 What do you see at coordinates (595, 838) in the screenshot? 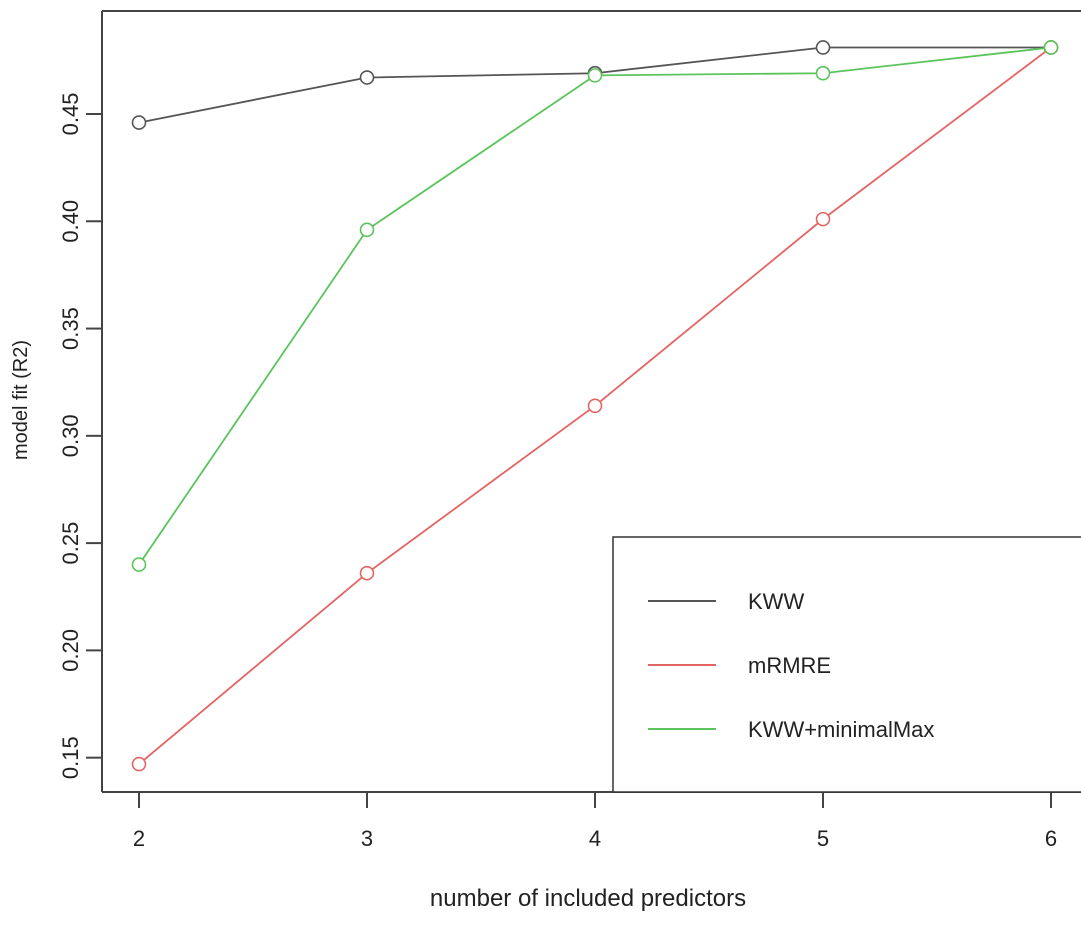
I see `x-tick-label: 4` at bounding box center [595, 838].